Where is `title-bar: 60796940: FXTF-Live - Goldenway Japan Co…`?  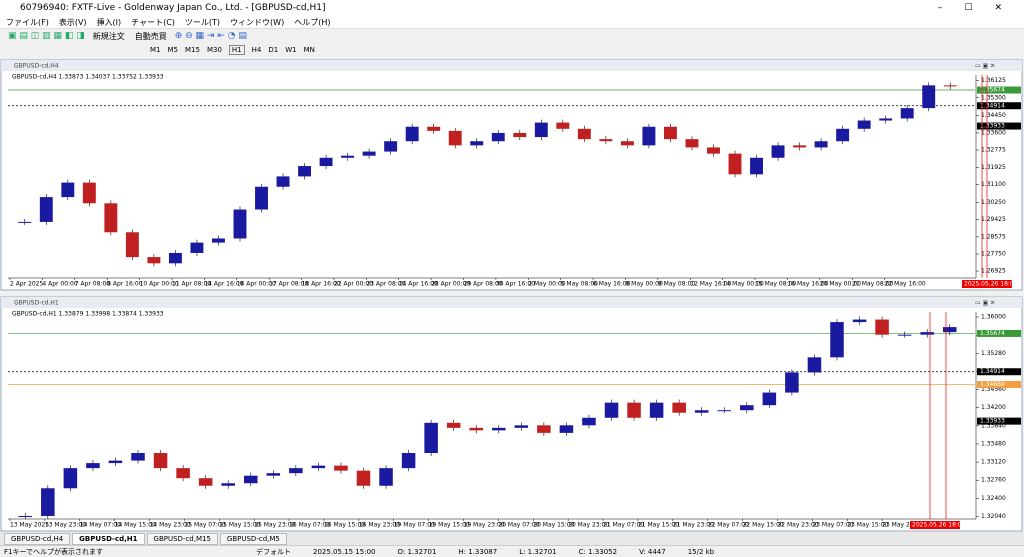 title-bar: 60796940: FXTF-Live - Goldenway Japan Co… is located at coordinates (512, 8).